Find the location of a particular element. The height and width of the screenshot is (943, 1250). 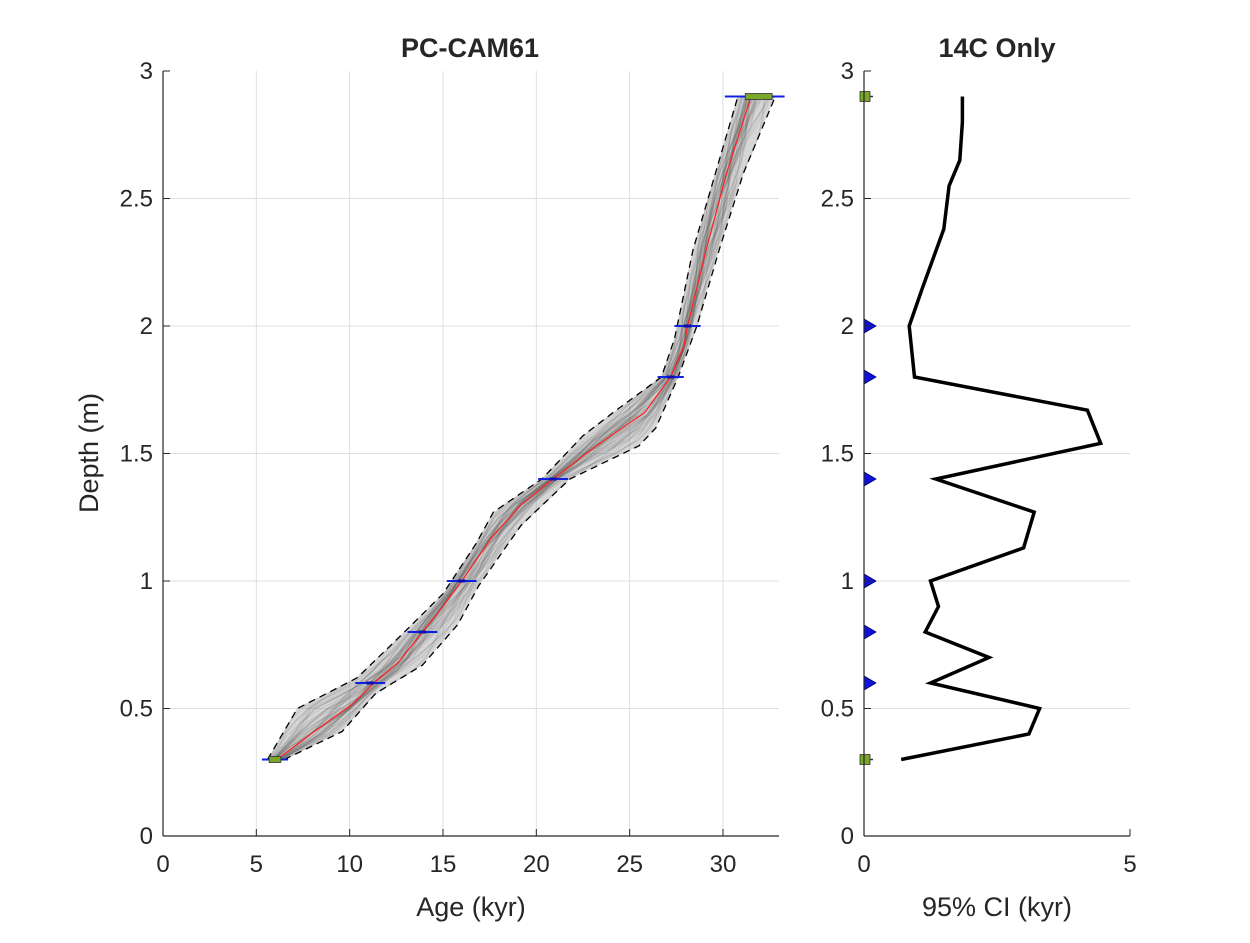

left-x-tick-label: 30 is located at coordinates (723, 864).